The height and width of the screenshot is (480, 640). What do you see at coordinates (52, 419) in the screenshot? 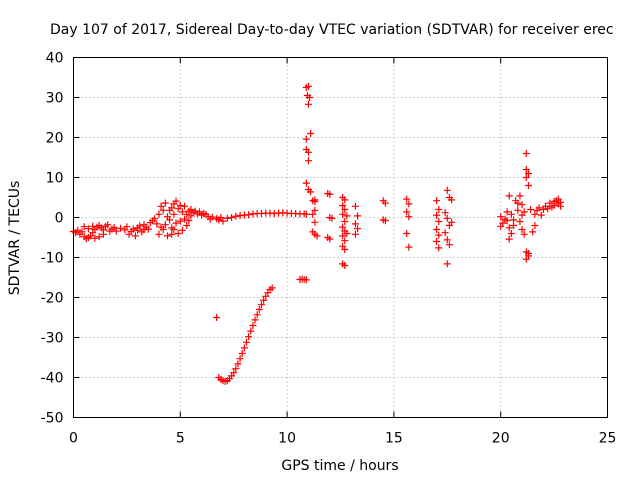
I see `y-tick-label: -50` at bounding box center [52, 419].